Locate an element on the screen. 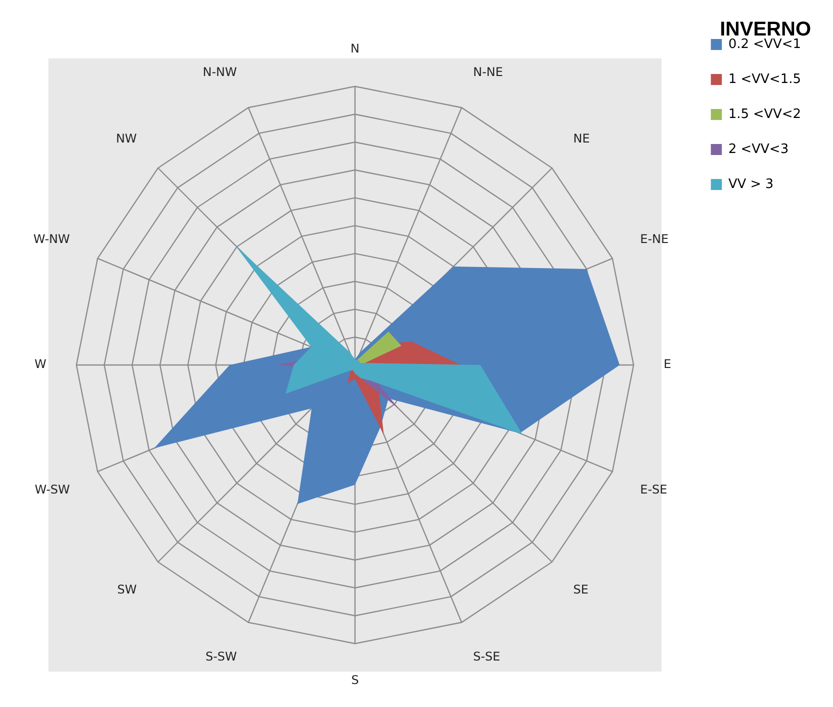 The image size is (833, 707). spoke-label: E-SE is located at coordinates (654, 489).